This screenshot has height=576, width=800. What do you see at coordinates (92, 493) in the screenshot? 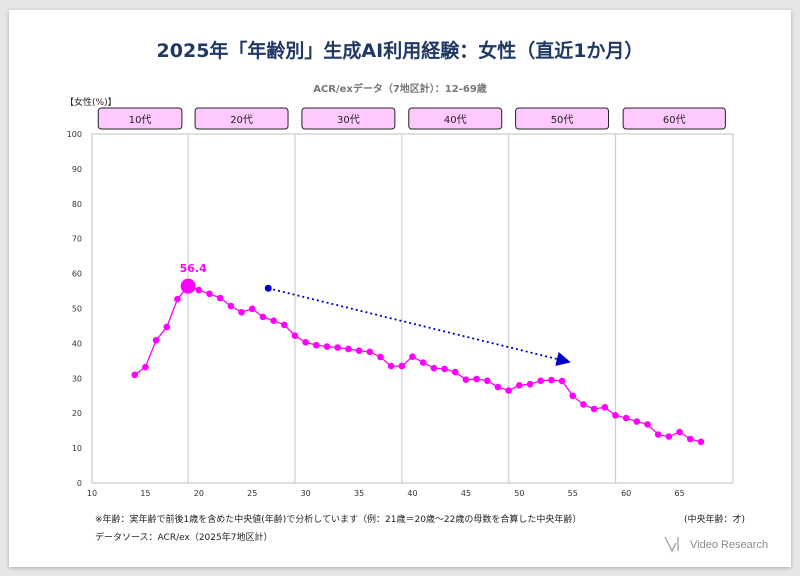
I see `x-tick-label: 10` at bounding box center [92, 493].